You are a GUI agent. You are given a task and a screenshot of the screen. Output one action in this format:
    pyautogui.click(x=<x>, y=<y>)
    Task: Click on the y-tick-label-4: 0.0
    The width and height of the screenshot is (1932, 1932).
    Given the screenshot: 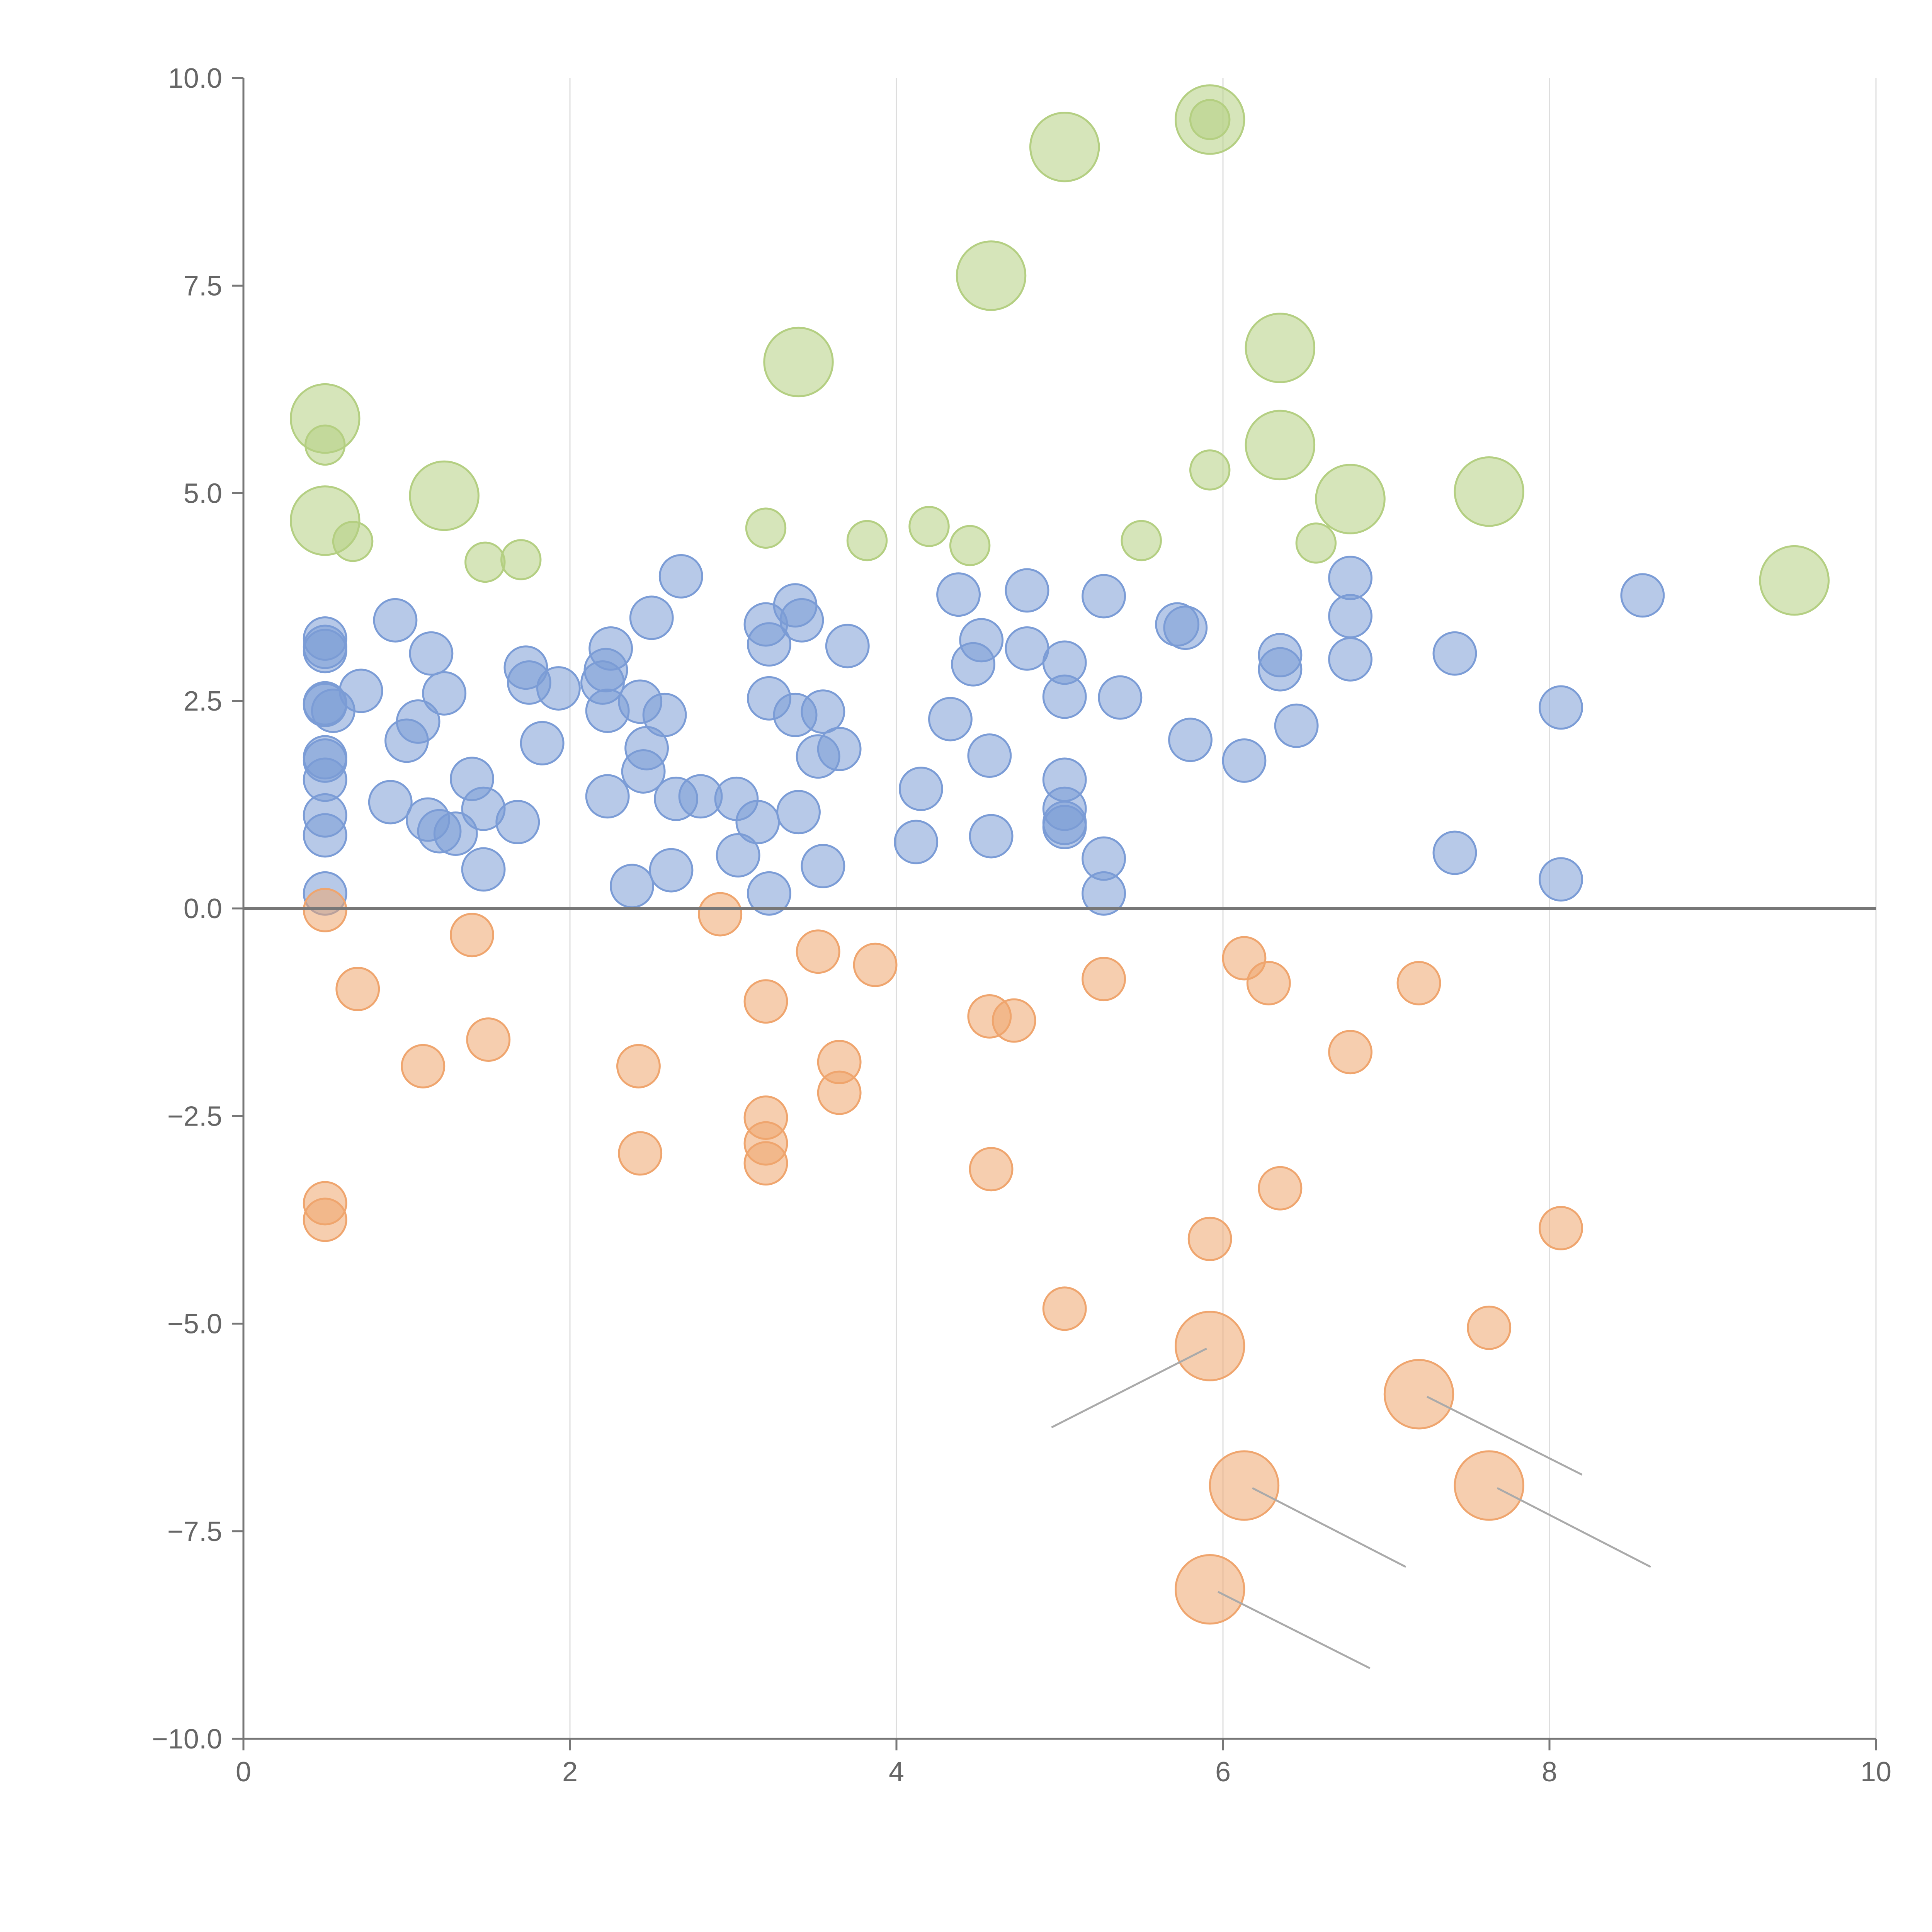 What is the action you would take?
    pyautogui.click(x=203, y=908)
    